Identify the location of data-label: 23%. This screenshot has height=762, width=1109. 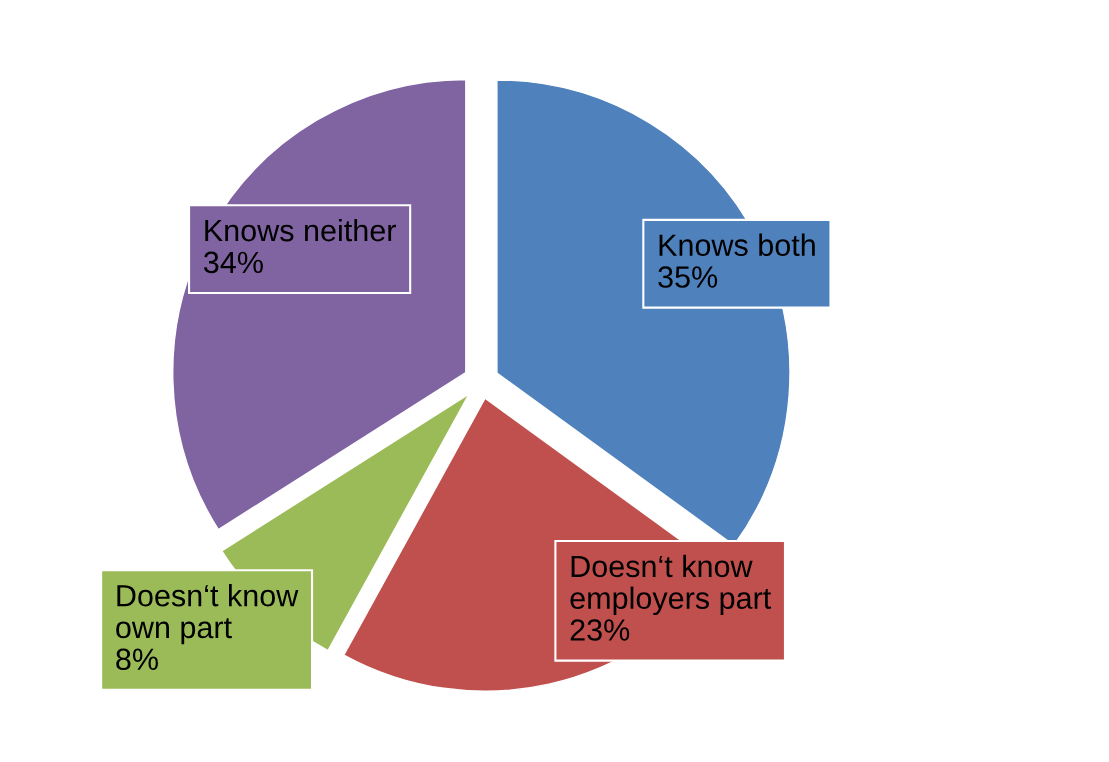
(600, 630).